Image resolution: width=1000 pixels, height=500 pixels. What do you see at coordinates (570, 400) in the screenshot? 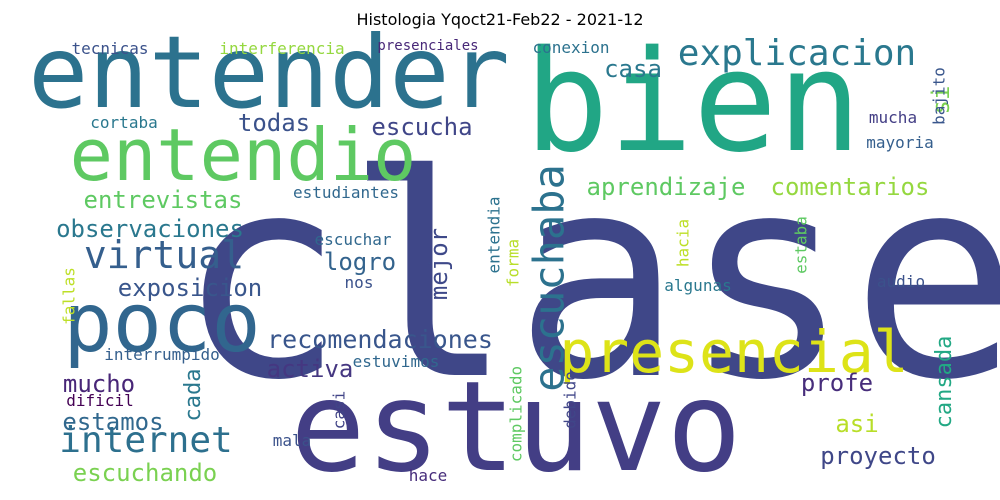
I see `word-debido: debido` at bounding box center [570, 400].